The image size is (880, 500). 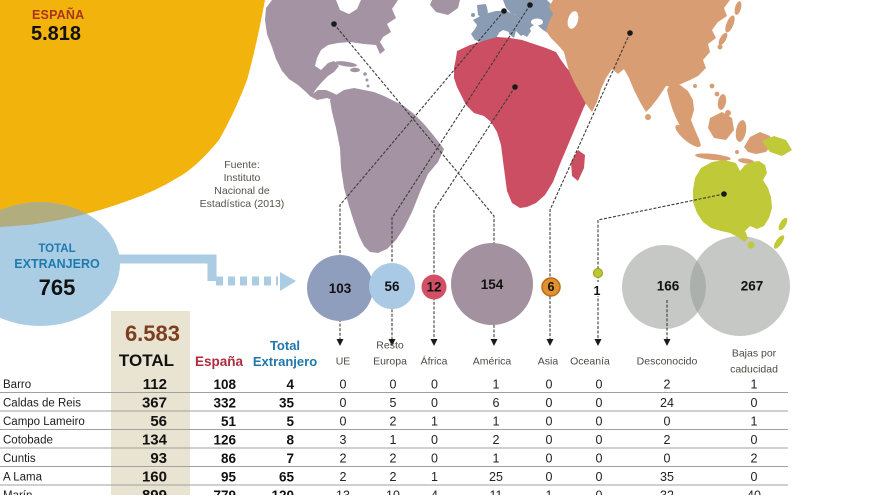 I want to click on svg-text: Europa, so click(x=390, y=362).